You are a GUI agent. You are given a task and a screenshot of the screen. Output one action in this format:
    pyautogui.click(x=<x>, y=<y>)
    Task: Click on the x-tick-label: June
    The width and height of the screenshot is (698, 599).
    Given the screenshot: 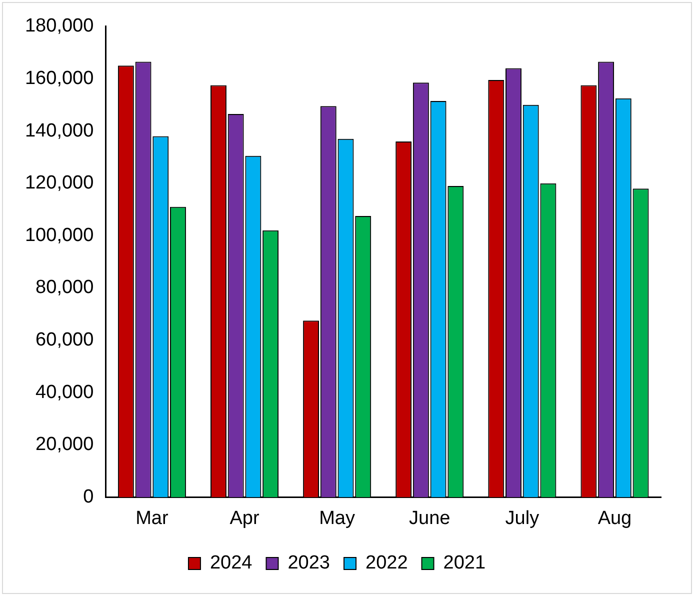 What is the action you would take?
    pyautogui.click(x=429, y=518)
    